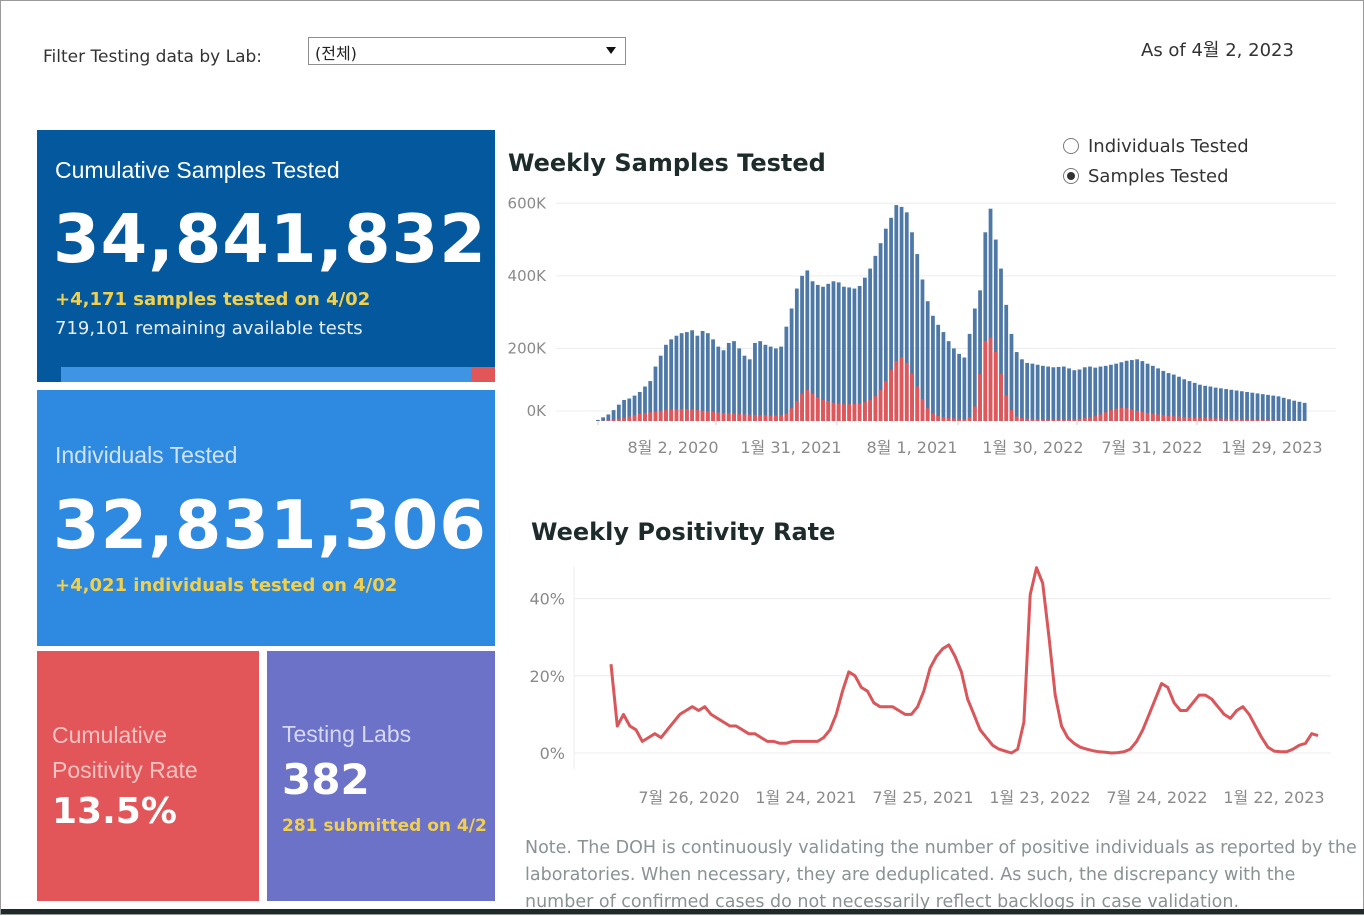 This screenshot has width=1364, height=916. I want to click on lab-filter-dropdown: (전체), so click(467, 51).